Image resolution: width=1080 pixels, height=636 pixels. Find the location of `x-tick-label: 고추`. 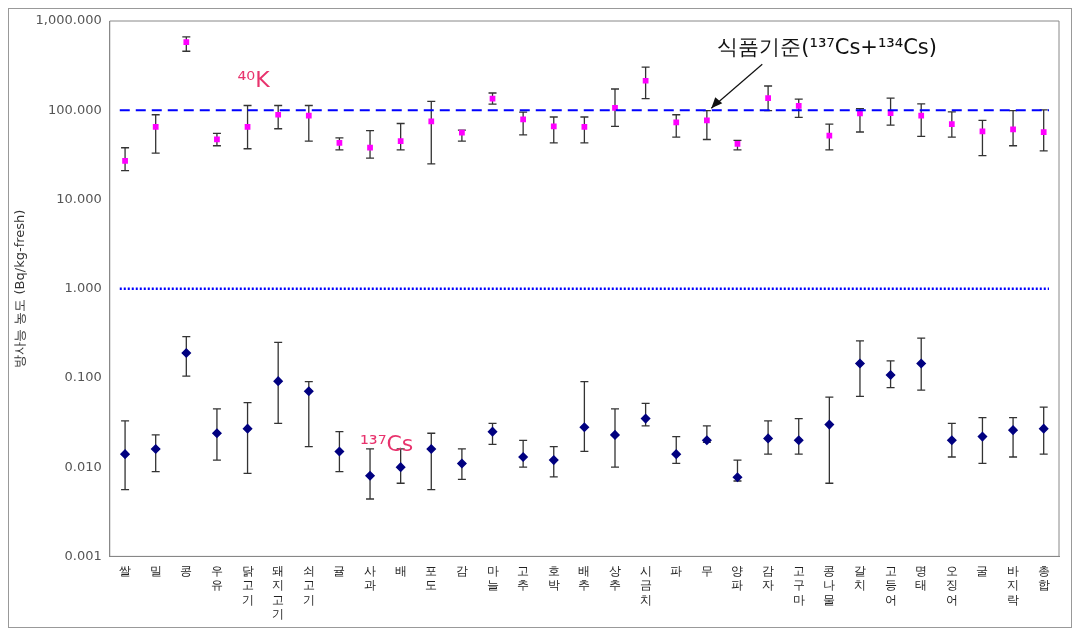

x-tick-label: 고추 is located at coordinates (523, 578).